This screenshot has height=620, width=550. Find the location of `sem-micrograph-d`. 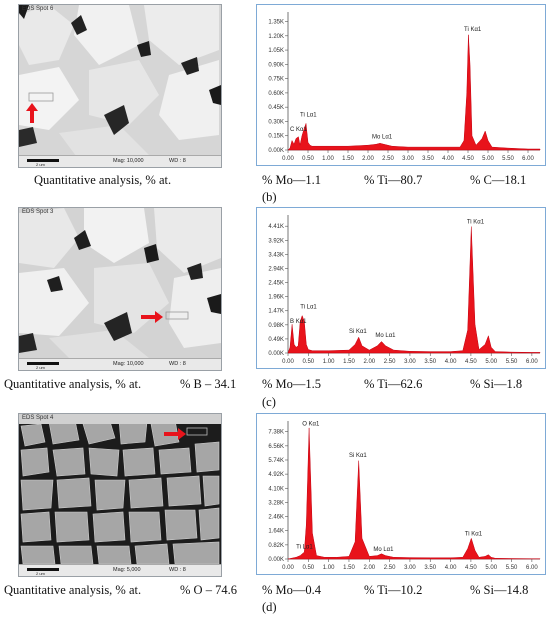

sem-micrograph-d is located at coordinates (120, 495).